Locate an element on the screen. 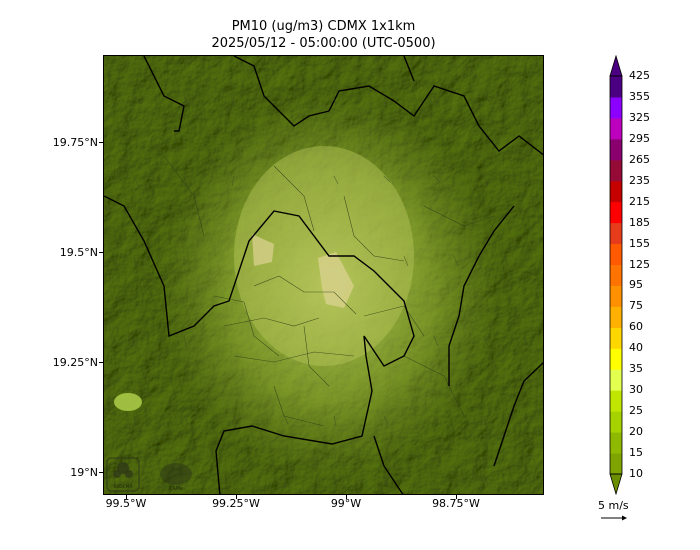  logo-came: CAMe is located at coordinates (176, 477).